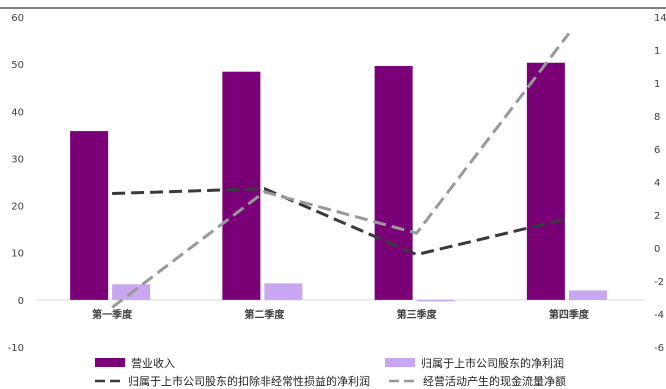 The image size is (666, 389). I want to click on legend-label-net-profit: 归属于上市公司股东的净利润, so click(492, 363).